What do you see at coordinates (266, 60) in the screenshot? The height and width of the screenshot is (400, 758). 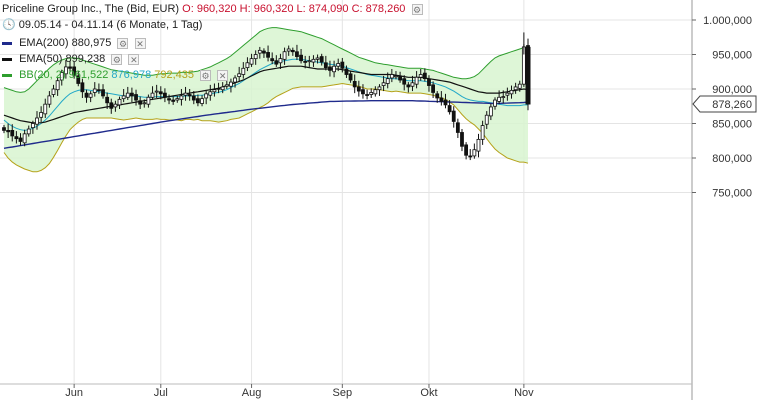 I see `bb-upper-line` at bounding box center [266, 60].